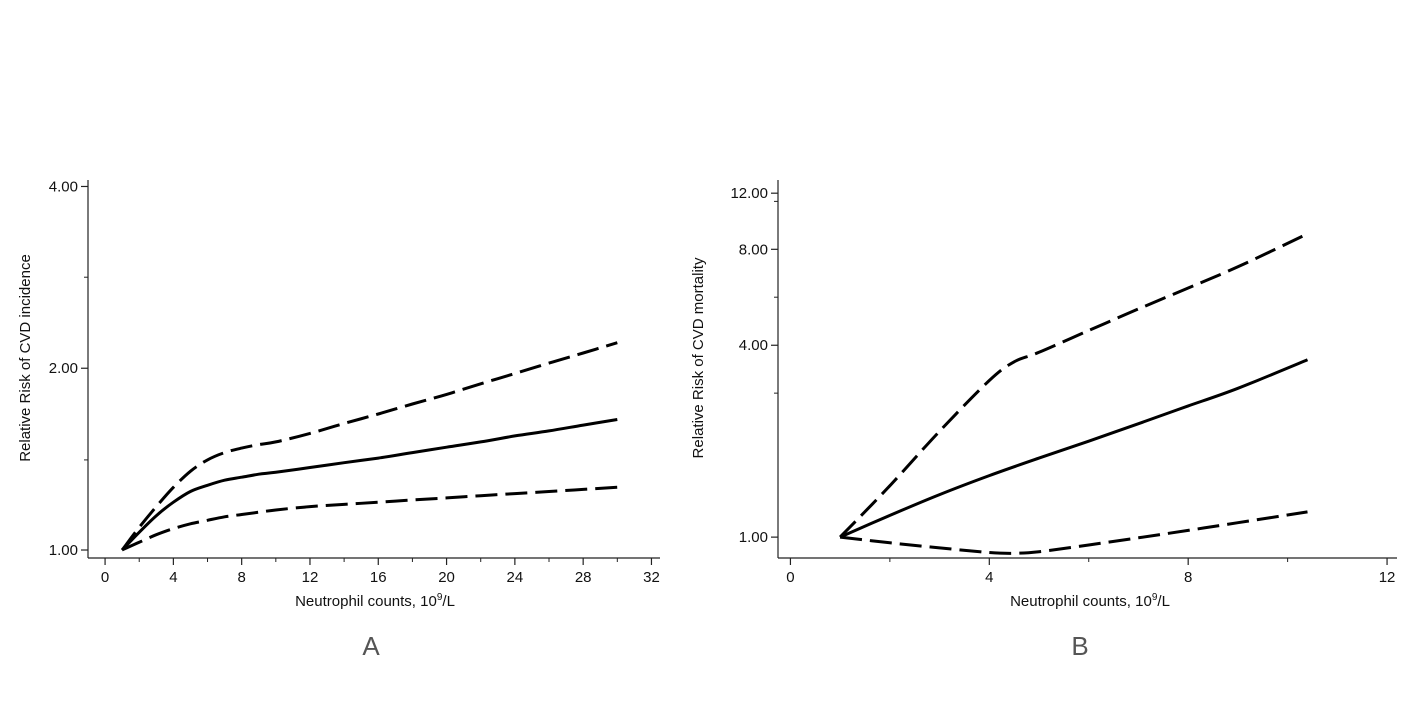 The image size is (1417, 709). I want to click on panel-a-x-ticks: 0 4 8 12 16 20 24 28 32, so click(380, 572).